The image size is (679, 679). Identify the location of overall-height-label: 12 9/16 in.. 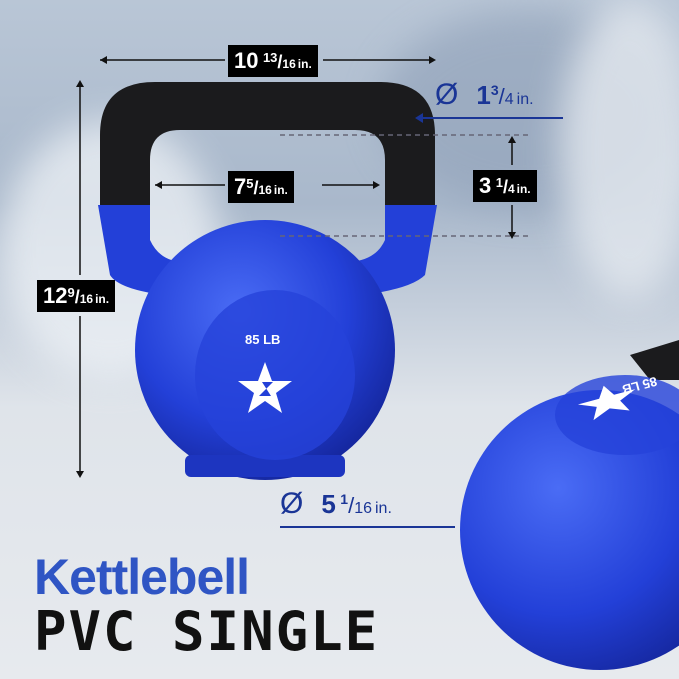
(76, 296).